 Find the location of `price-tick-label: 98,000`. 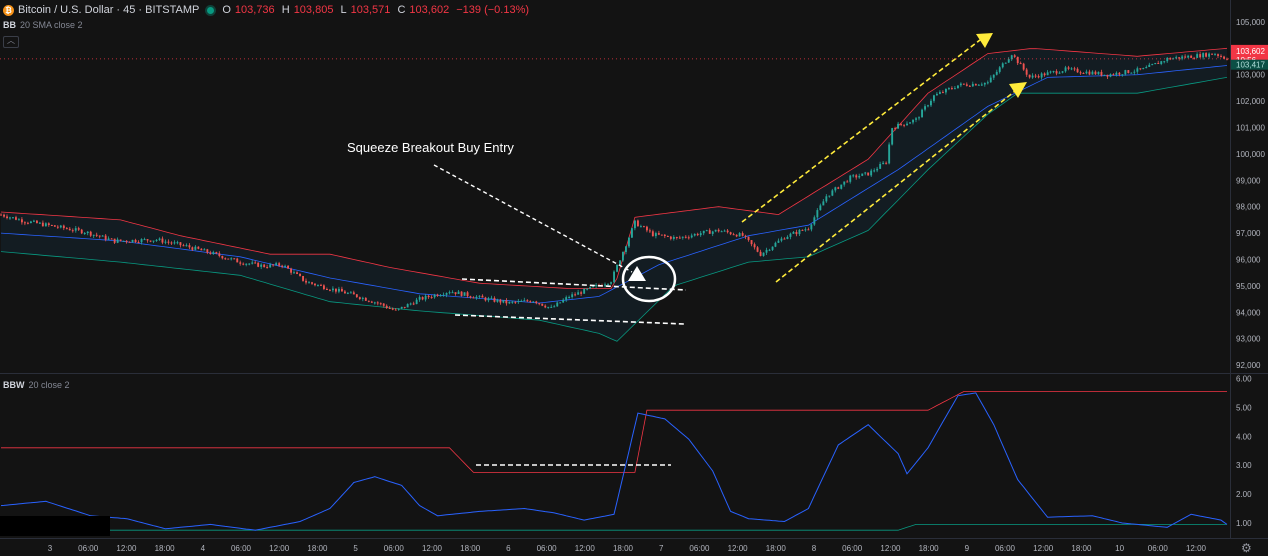

price-tick-label: 98,000 is located at coordinates (1248, 207).